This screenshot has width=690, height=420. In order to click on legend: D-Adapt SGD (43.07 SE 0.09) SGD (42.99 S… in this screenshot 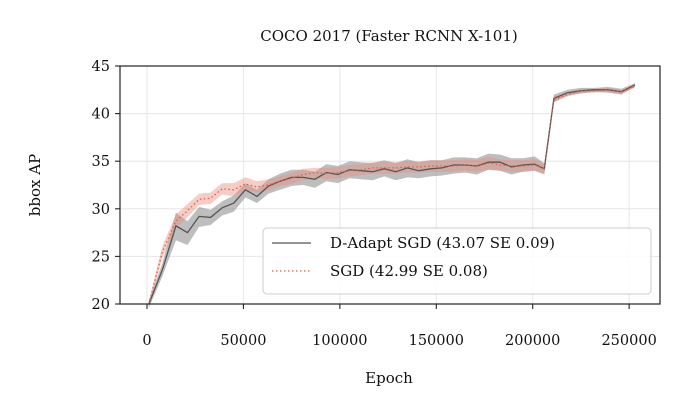, I will do `click(457, 261)`.